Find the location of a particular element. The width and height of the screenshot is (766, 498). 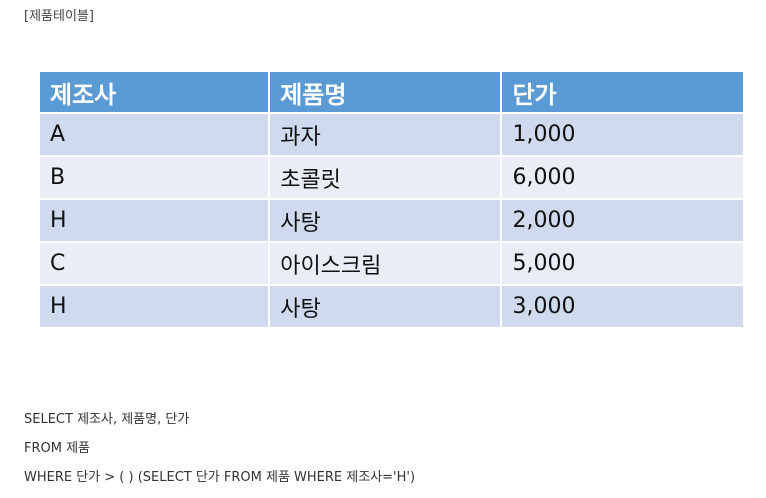

sql-from-line: FROM 제품 is located at coordinates (57, 448).